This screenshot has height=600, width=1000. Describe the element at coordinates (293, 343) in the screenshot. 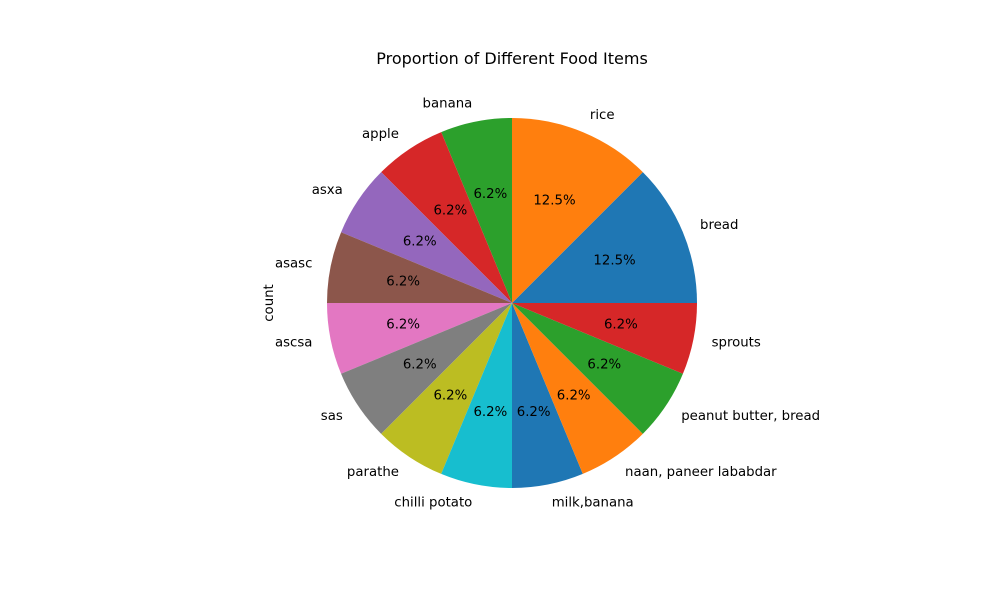

I see `category-label: ascsa` at that location.